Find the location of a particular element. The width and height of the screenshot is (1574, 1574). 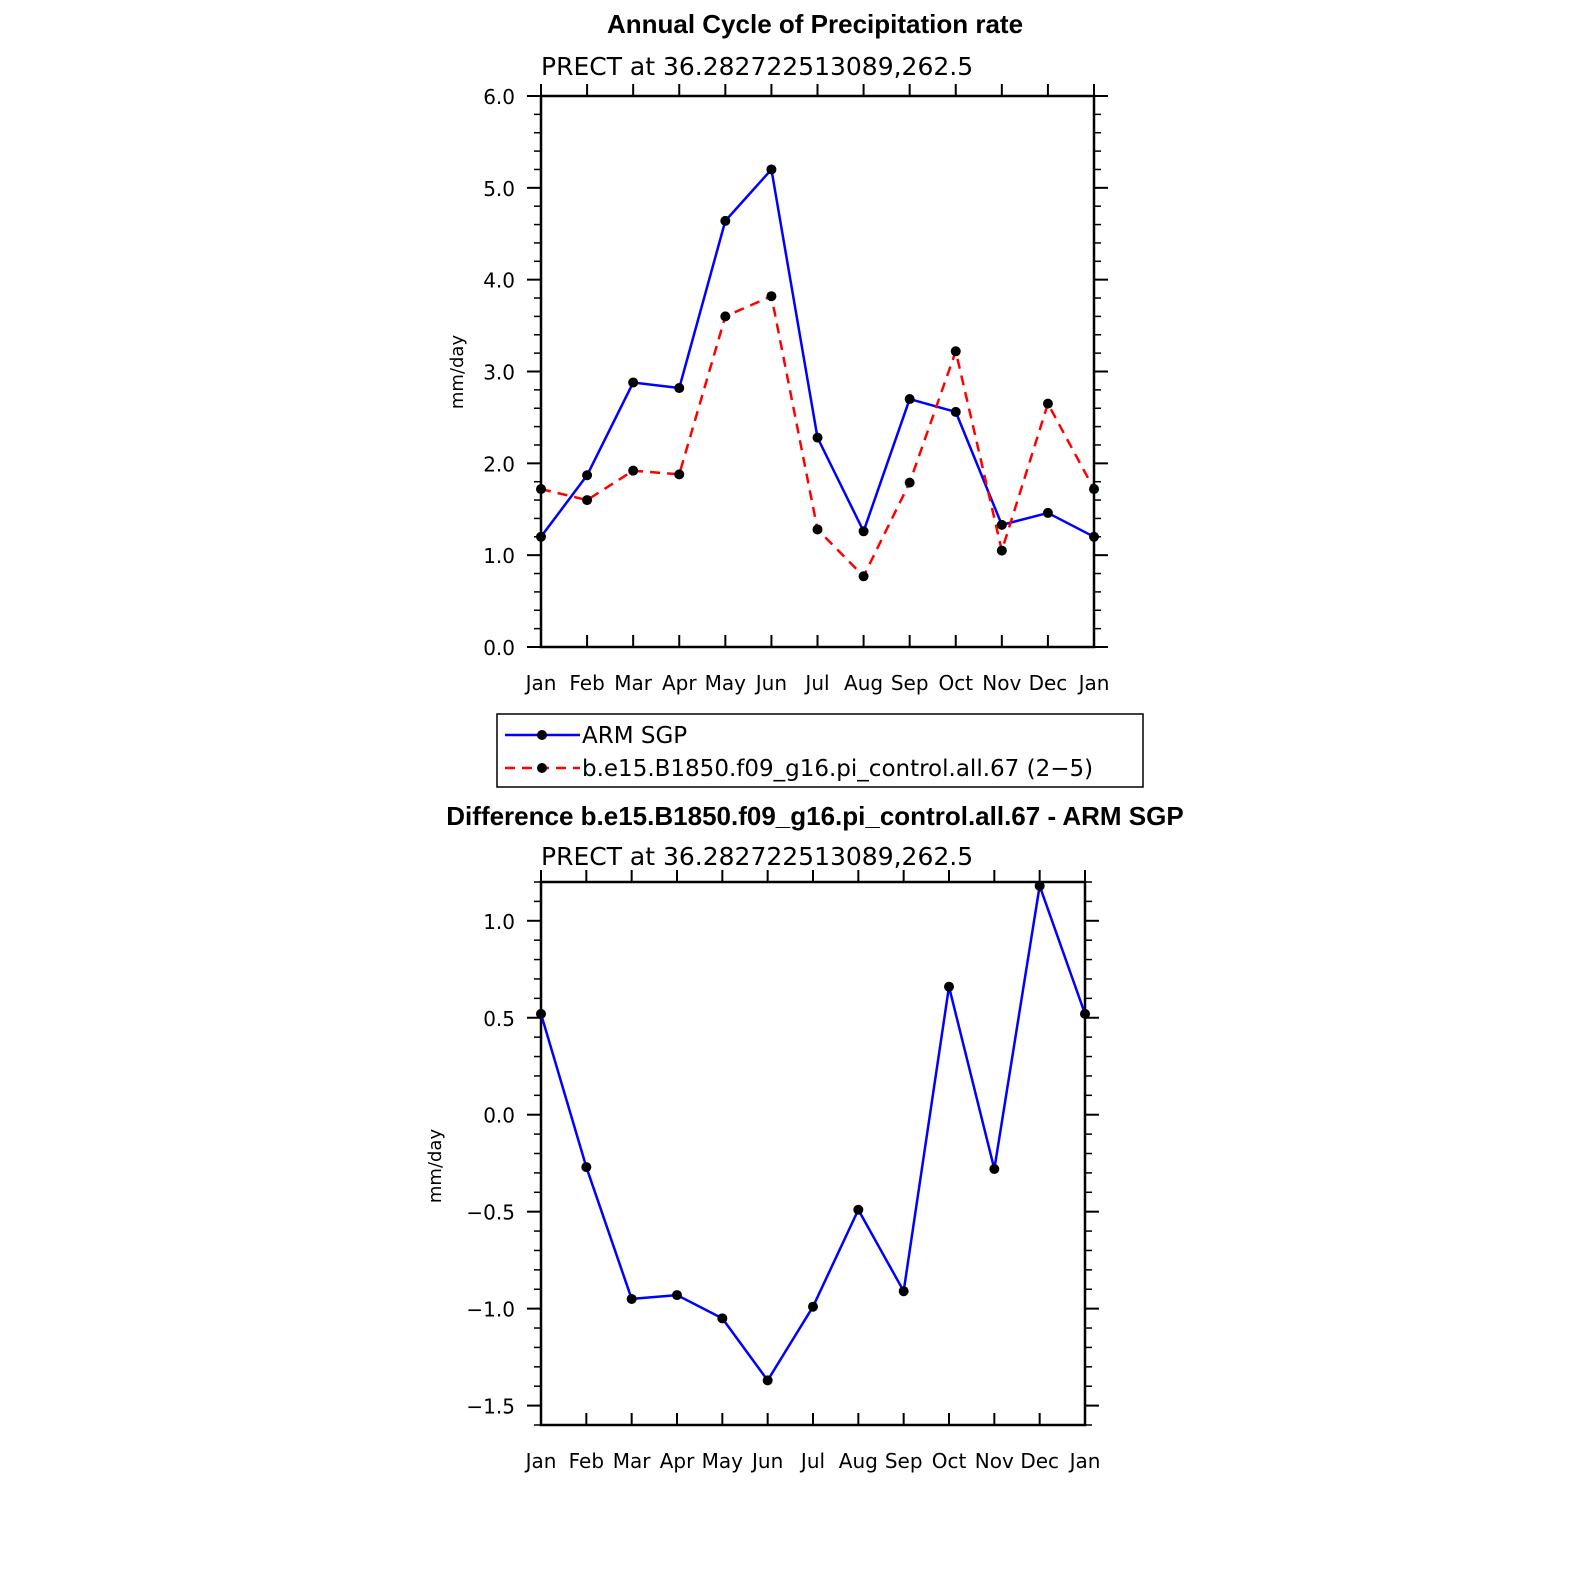

chart1-ytick-label: 1.0 is located at coordinates (499, 556).